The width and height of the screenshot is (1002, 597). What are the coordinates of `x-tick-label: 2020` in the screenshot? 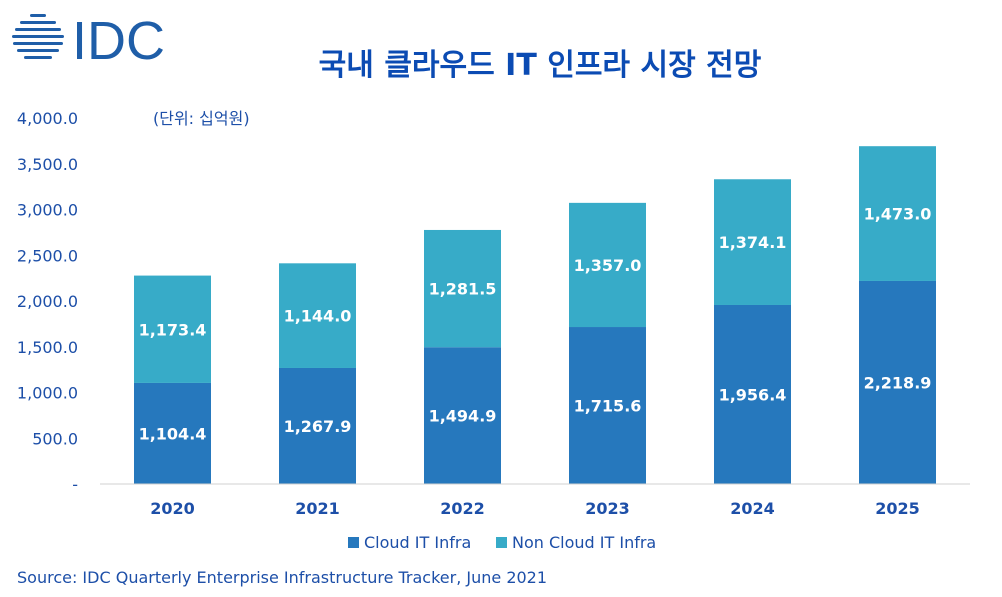 It's located at (172, 508).